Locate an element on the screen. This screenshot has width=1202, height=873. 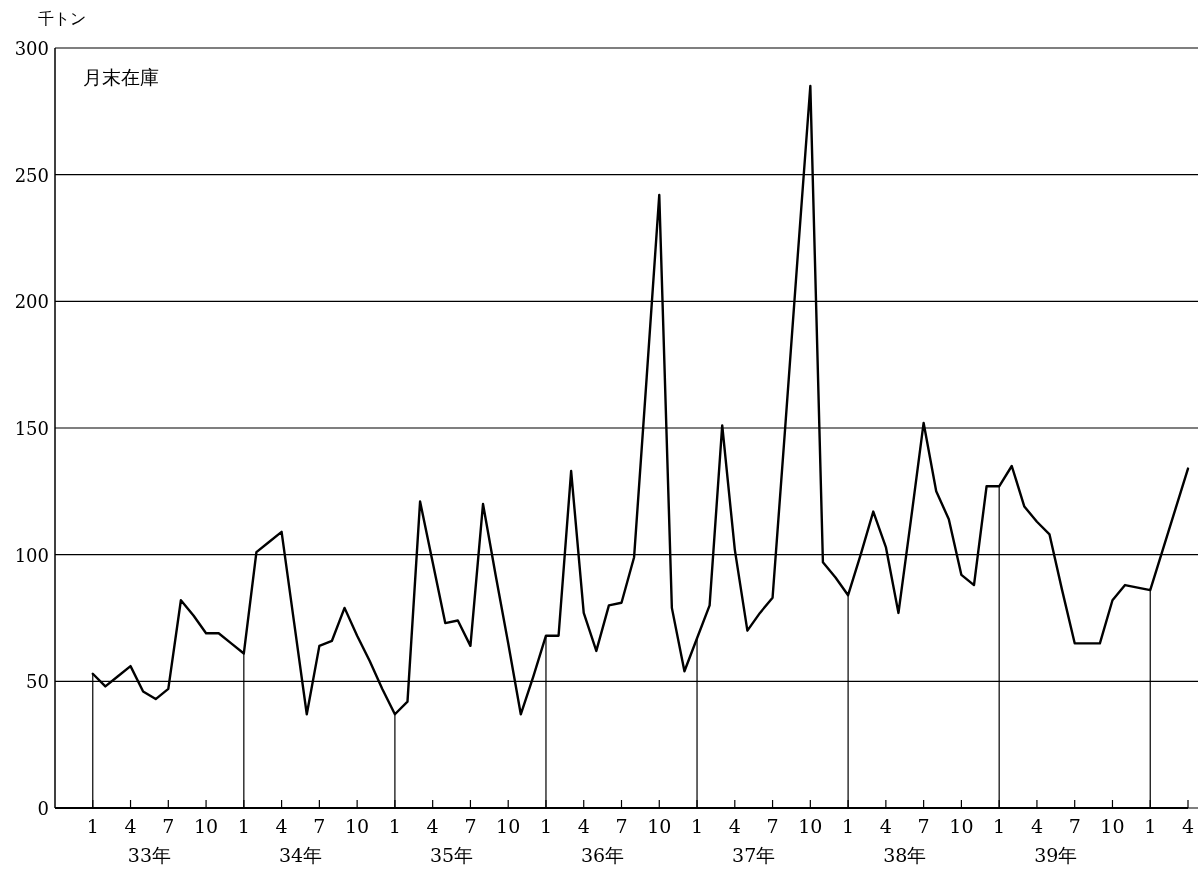
text: 35年 is located at coordinates (451, 855).